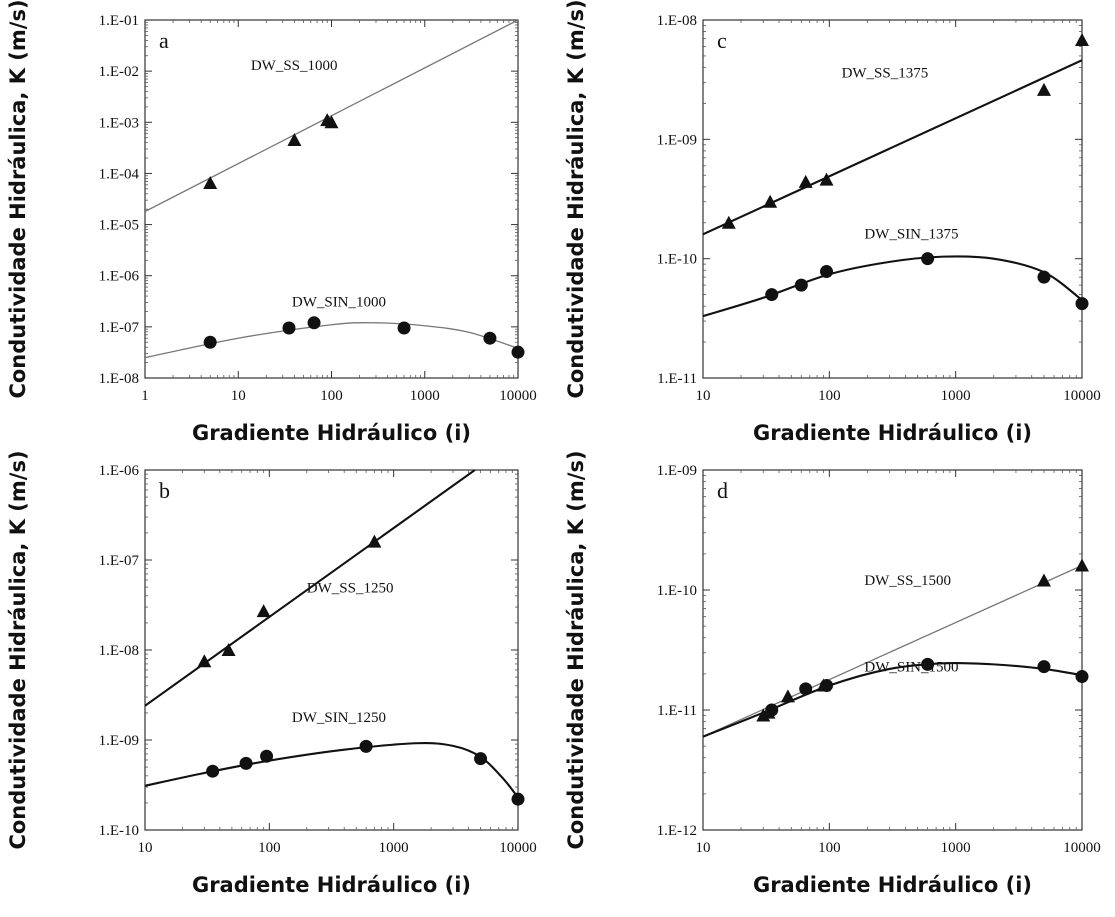 The image size is (1115, 917). I want to click on series-label: DW_SIN_1250, so click(339, 718).